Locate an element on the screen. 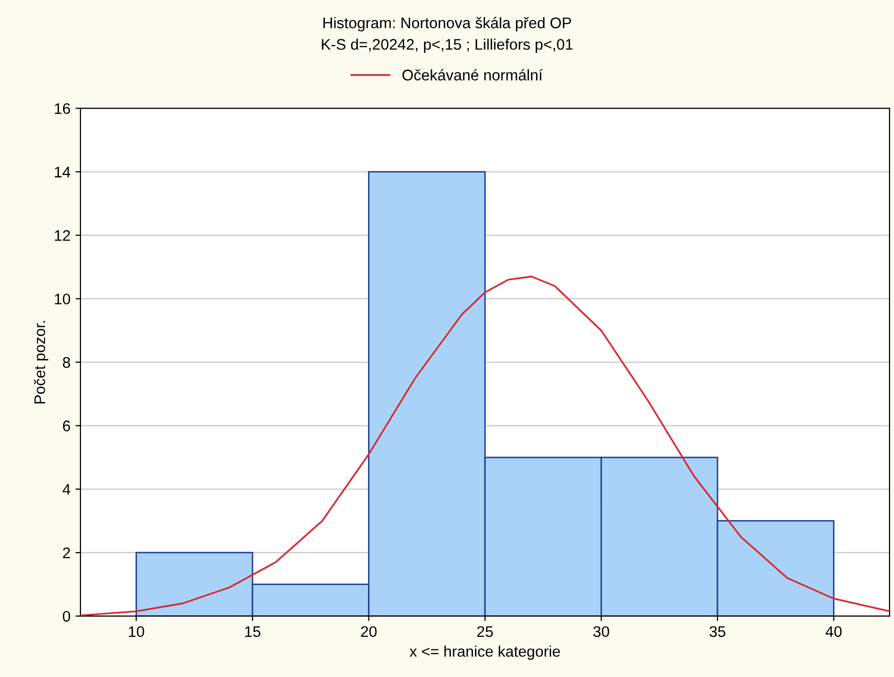 Image resolution: width=894 pixels, height=677 pixels. x-tick-label: 30 is located at coordinates (601, 632).